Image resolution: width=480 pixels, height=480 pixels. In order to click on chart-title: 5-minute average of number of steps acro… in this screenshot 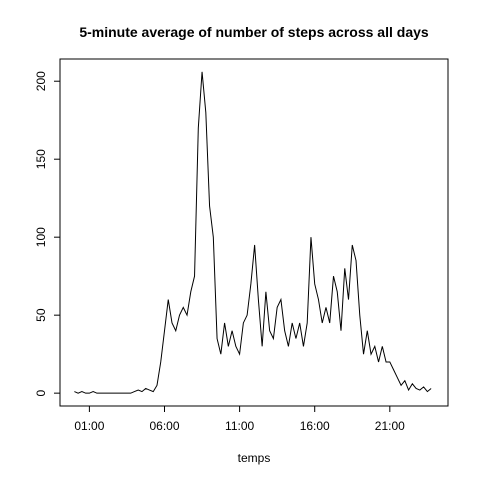, I will do `click(254, 32)`.